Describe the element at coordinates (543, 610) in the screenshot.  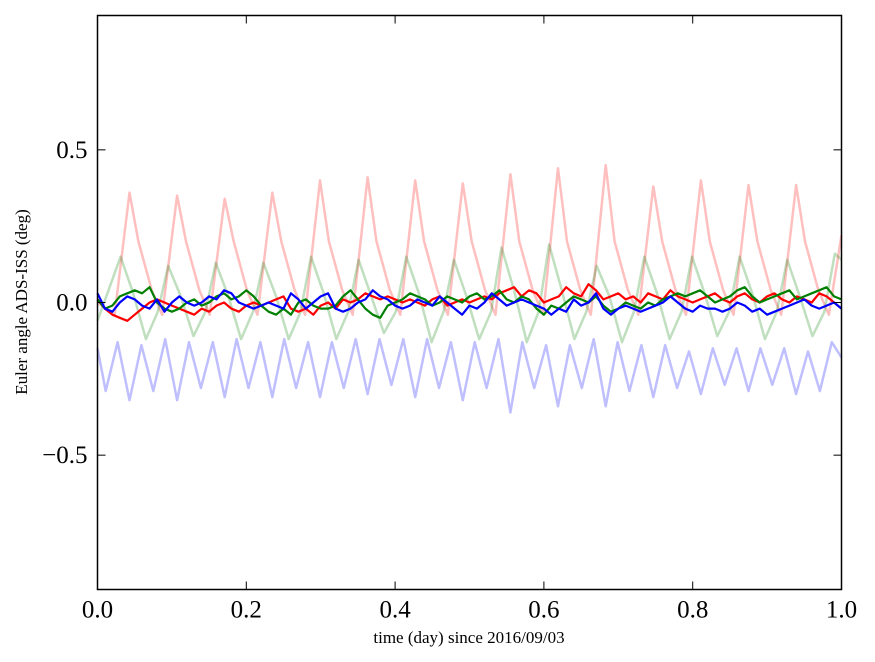
I see `x-tick-label: 0.6` at that location.